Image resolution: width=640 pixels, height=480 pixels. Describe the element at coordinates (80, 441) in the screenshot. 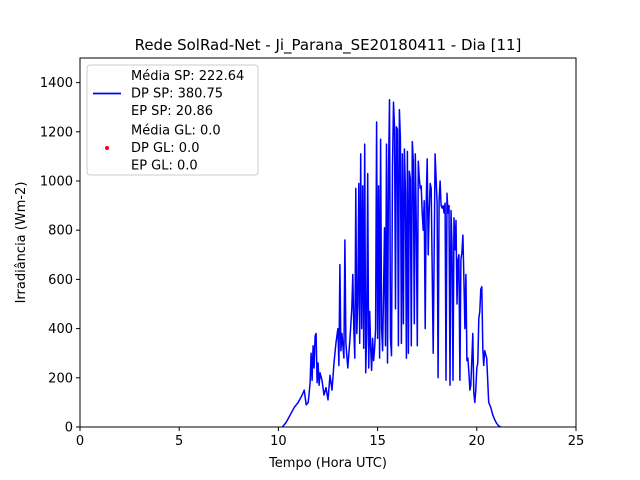

I see `x-tick-label: 0` at that location.